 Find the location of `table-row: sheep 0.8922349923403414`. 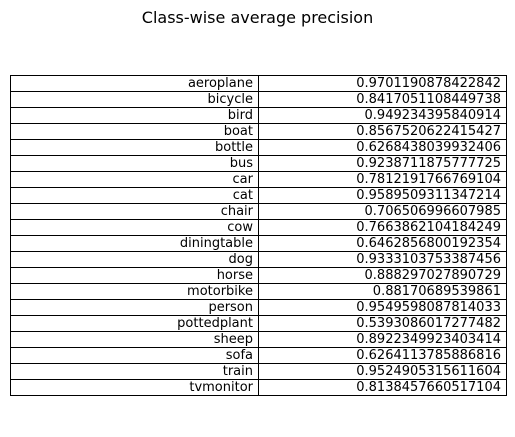

table-row: sheep 0.8922349923403414 is located at coordinates (258, 339).